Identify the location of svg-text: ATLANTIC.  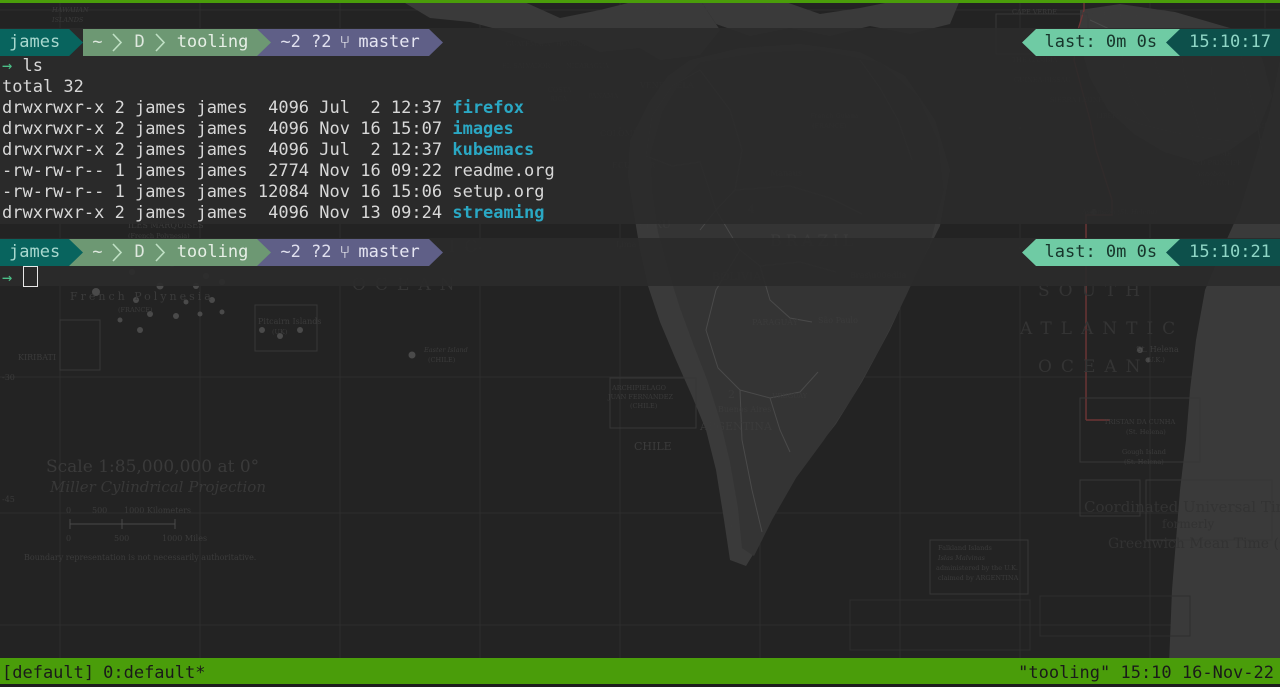
(1101, 329).